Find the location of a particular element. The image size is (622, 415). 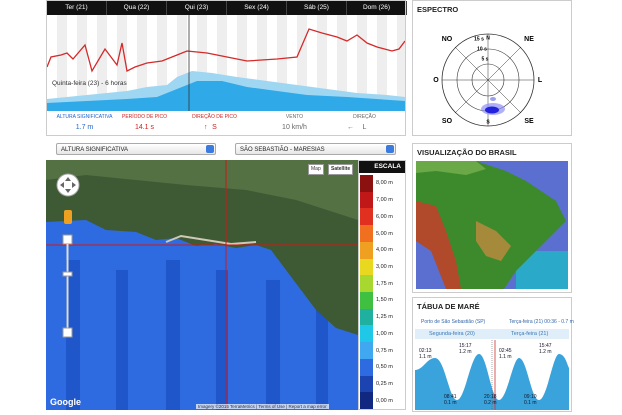

direction-label: SE is located at coordinates (529, 121).